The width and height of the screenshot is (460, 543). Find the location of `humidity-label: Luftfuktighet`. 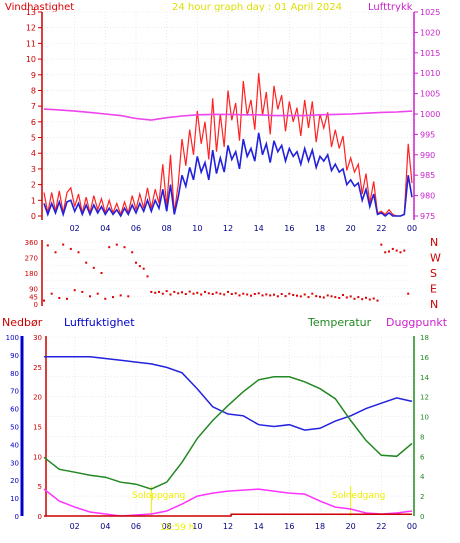

humidity-label: Luftfuktighet is located at coordinates (99, 322).